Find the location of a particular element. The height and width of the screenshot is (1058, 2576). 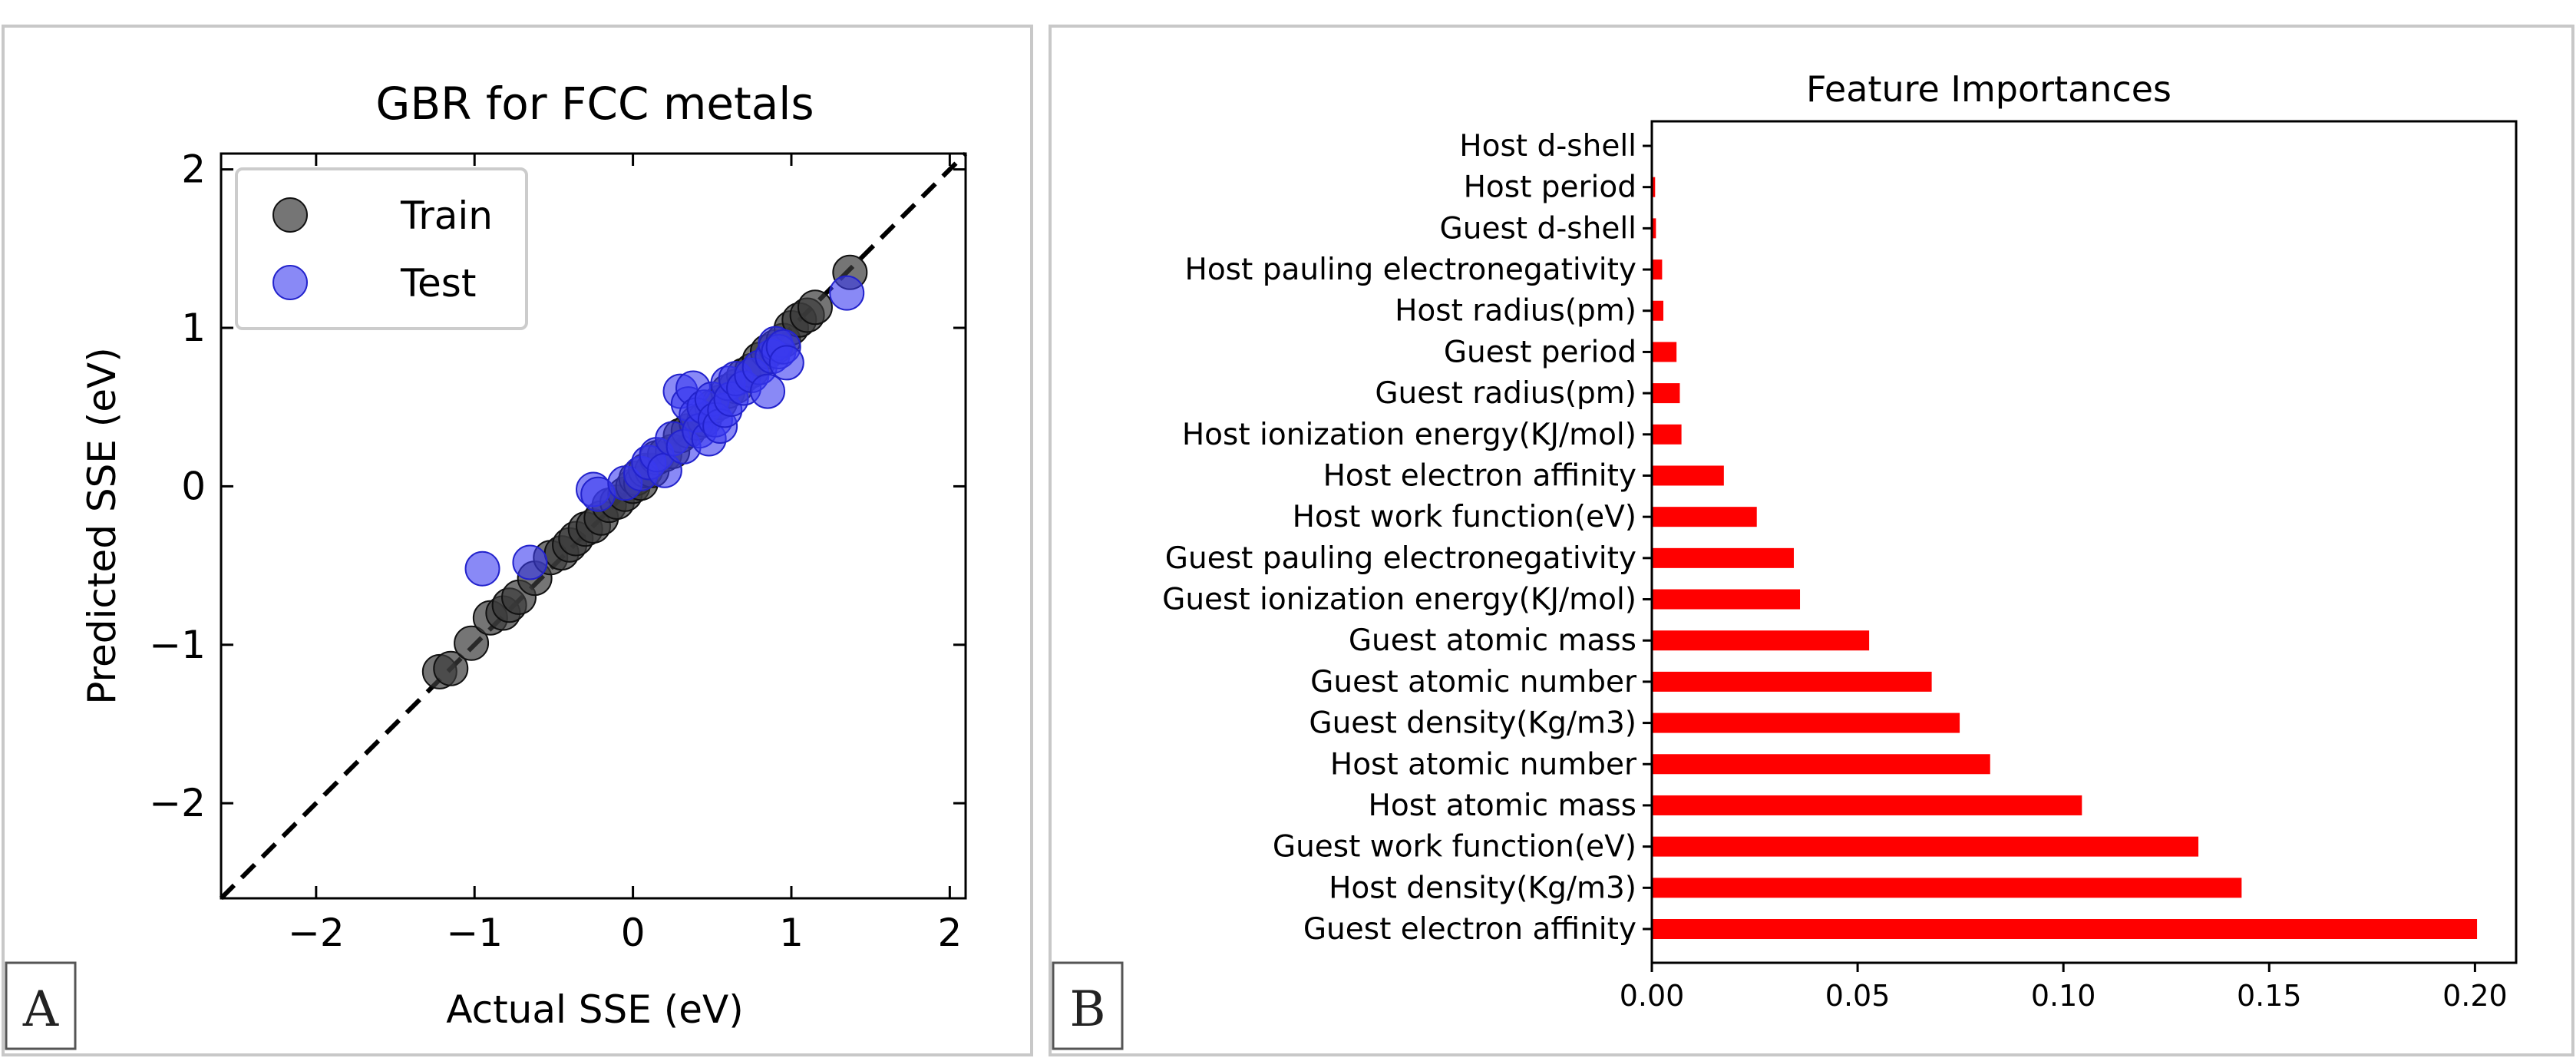

bar-x-ticks: 0.00 0.05 0.10 0.15 0.20 is located at coordinates (2064, 988).